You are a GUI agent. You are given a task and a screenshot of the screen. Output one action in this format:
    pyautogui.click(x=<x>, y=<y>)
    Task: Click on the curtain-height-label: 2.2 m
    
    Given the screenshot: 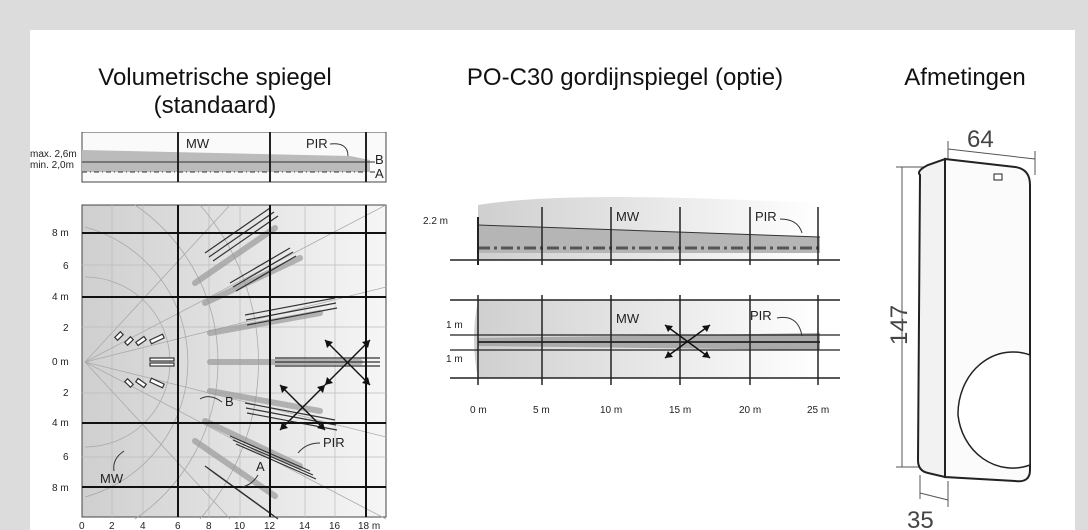 What is the action you would take?
    pyautogui.click(x=435, y=221)
    